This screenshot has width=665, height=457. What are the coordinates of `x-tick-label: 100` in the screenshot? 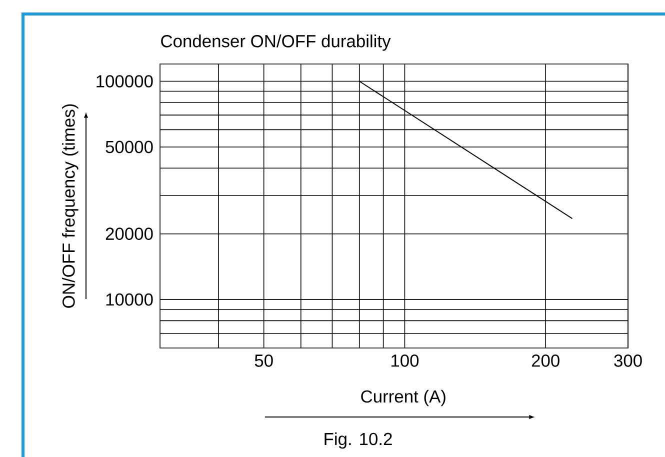 It's located at (405, 360).